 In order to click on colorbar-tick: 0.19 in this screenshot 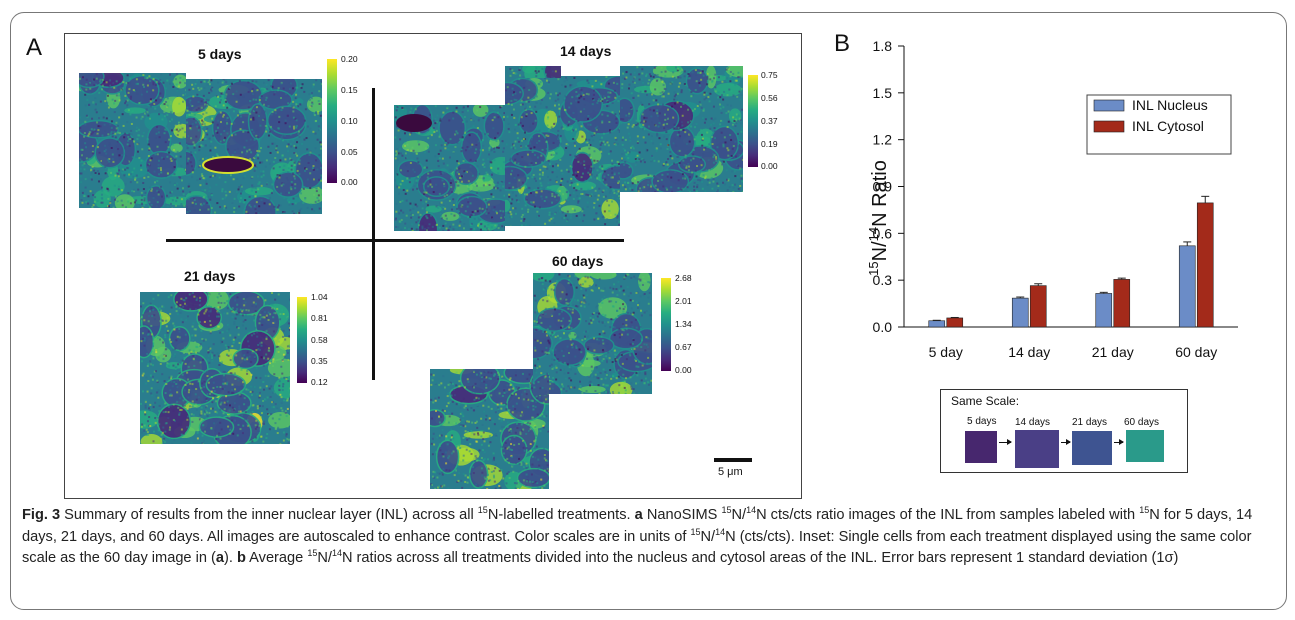, I will do `click(769, 144)`.